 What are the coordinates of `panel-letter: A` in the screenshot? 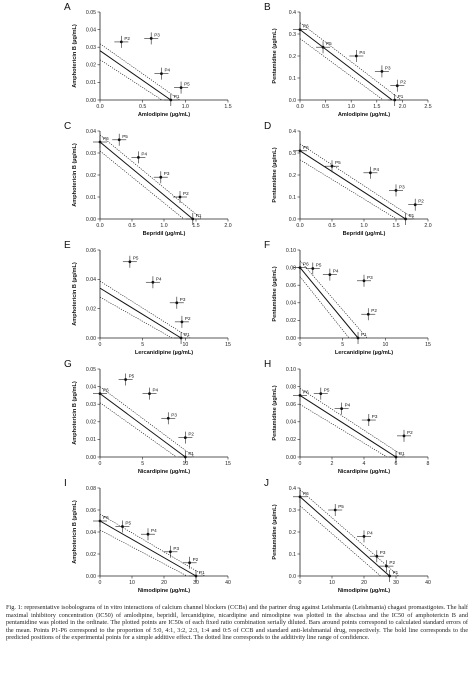 It's located at (67, 7).